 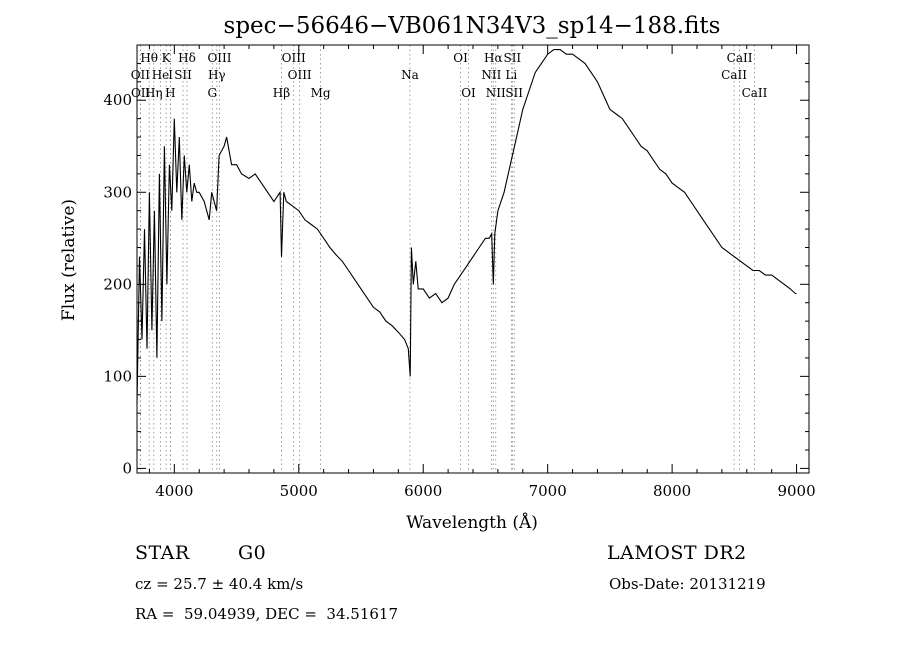 I want to click on y-tick-label: 0, so click(x=127, y=468).